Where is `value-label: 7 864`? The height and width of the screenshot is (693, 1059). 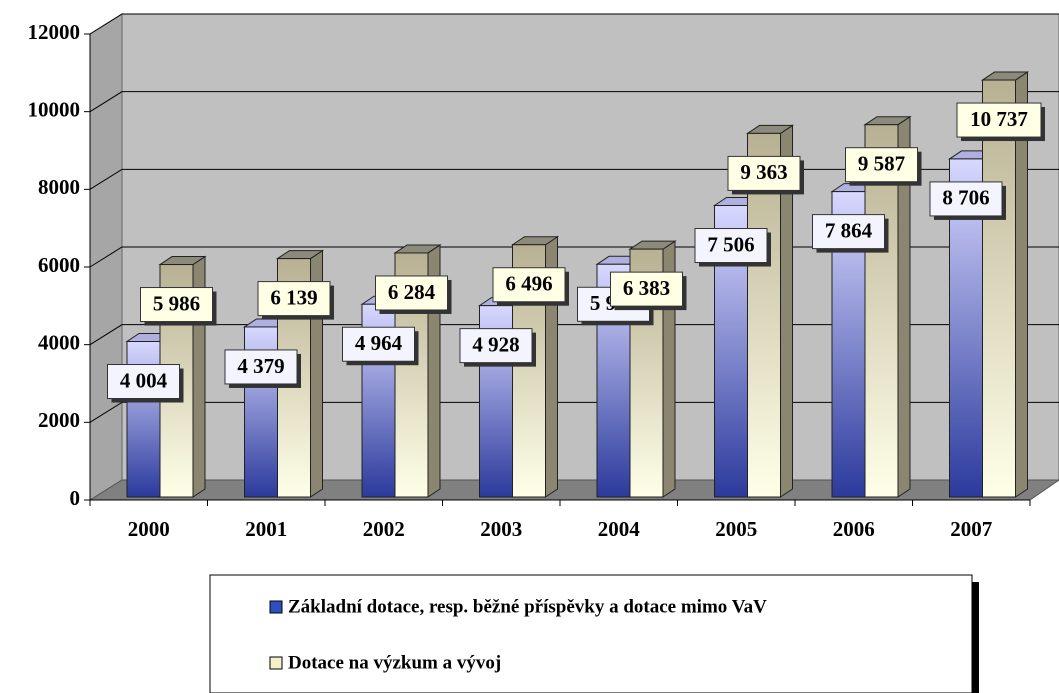 value-label: 7 864 is located at coordinates (849, 230).